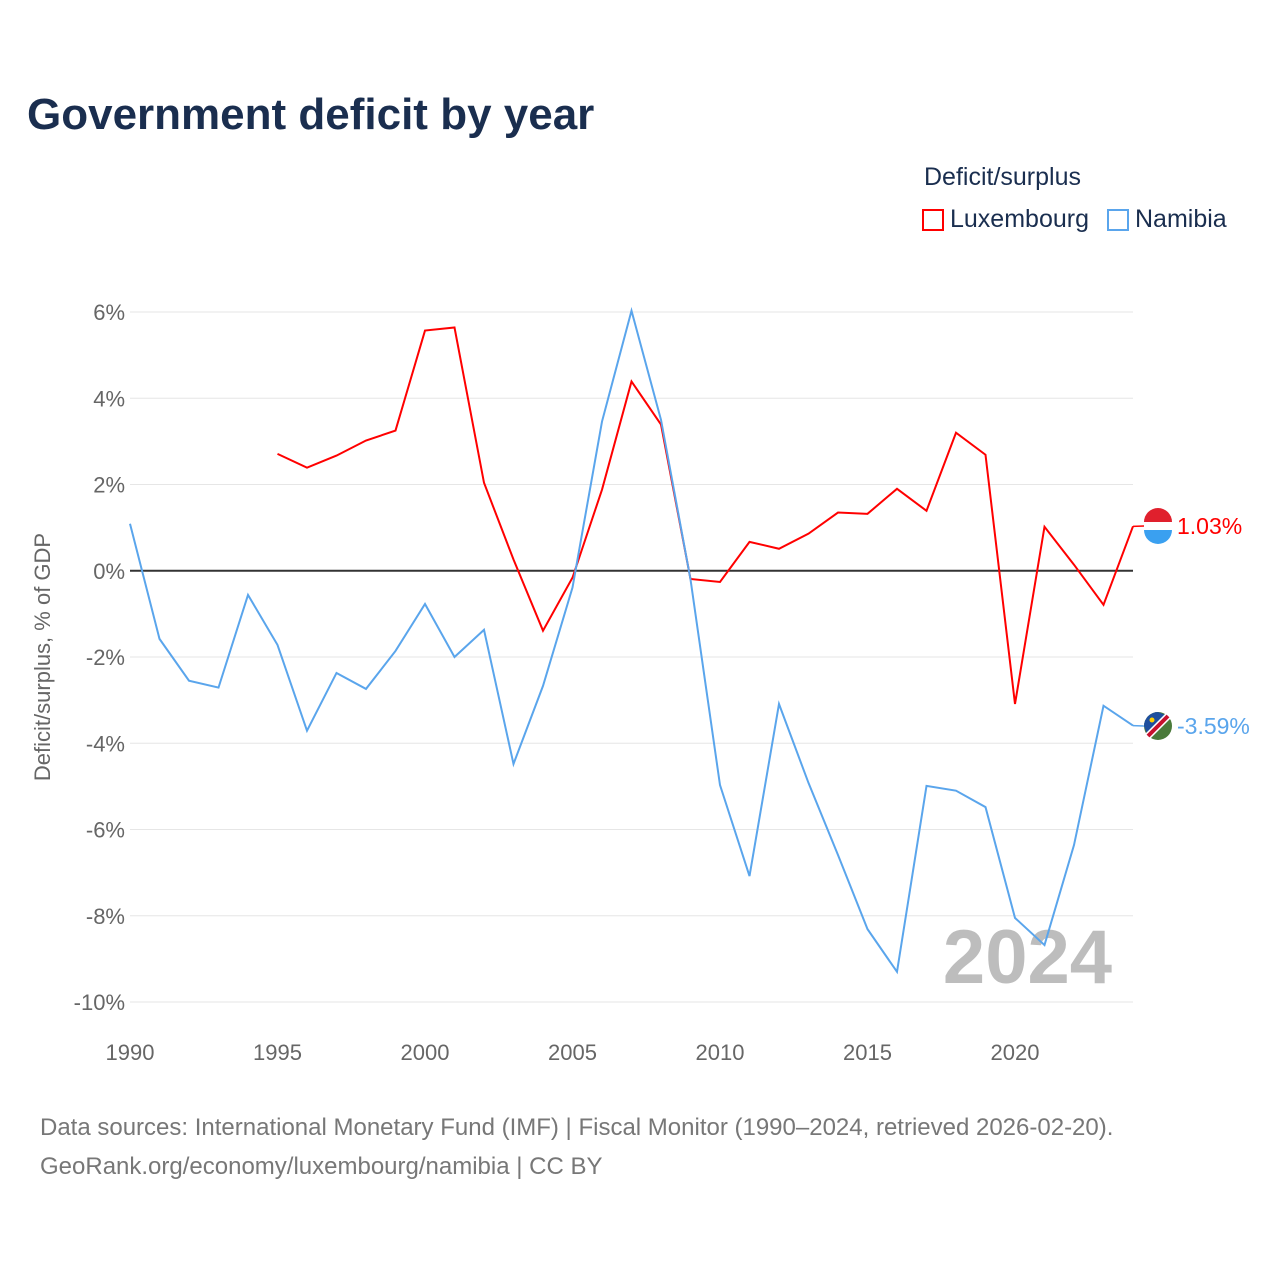  What do you see at coordinates (109, 571) in the screenshot?
I see `y-tick-label: 0%` at bounding box center [109, 571].